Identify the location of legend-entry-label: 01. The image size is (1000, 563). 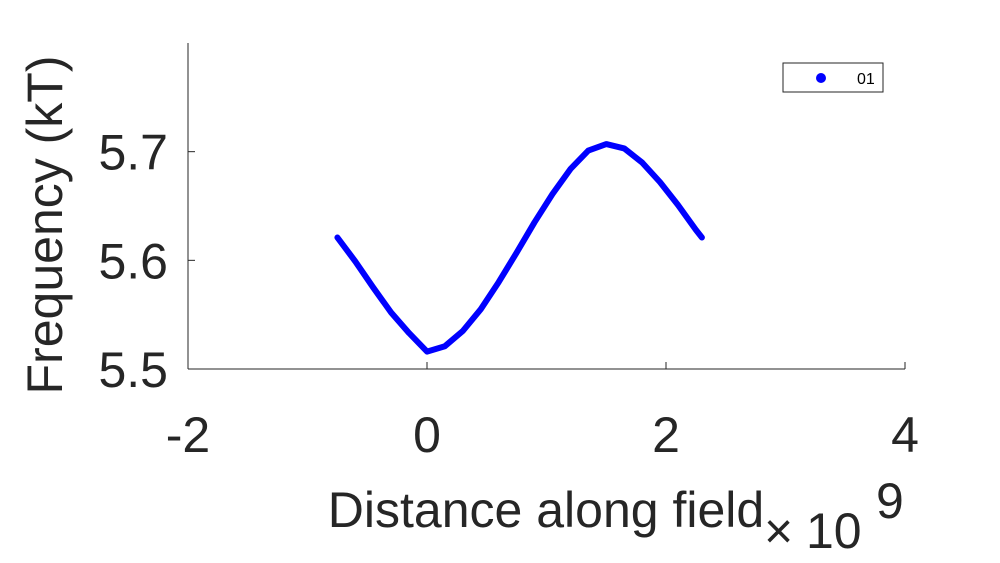
(866, 79).